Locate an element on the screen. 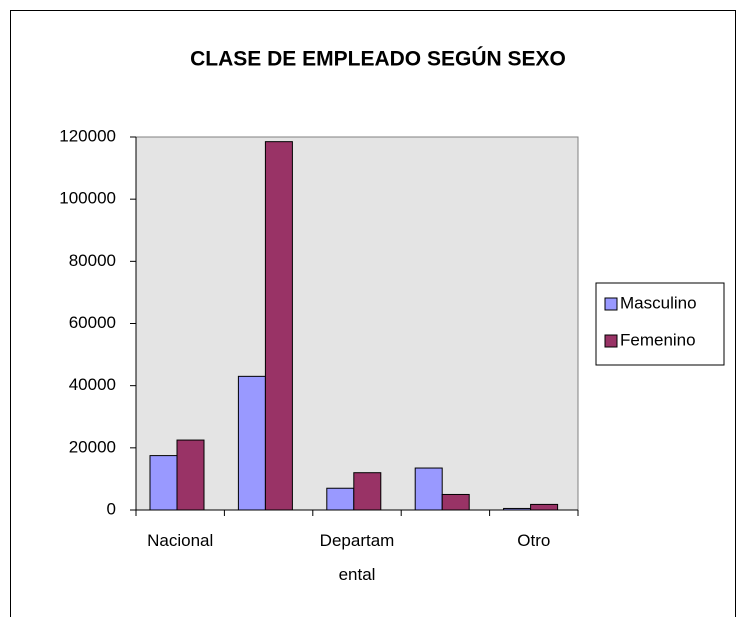  y-tick-label: 0 is located at coordinates (111, 508).